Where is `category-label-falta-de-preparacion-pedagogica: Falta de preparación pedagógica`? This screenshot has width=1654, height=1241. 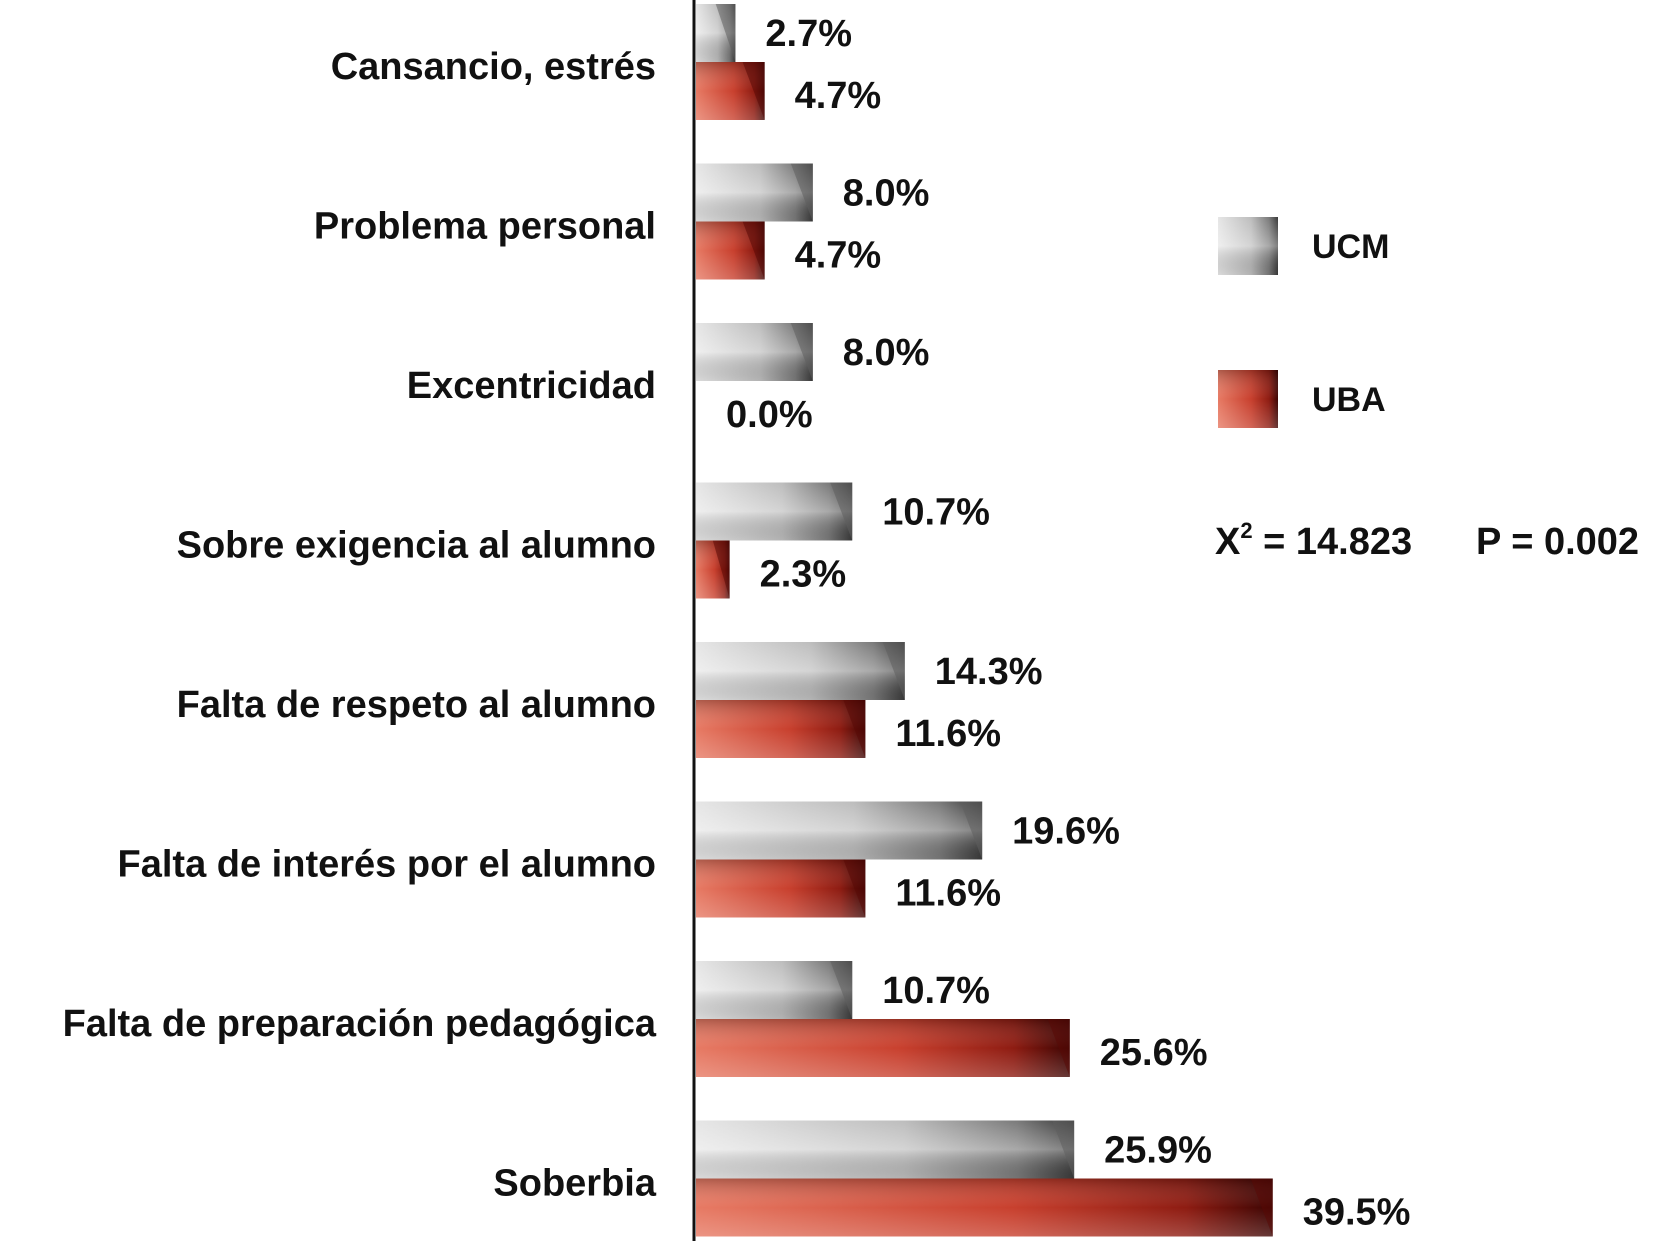 category-label-falta-de-preparacion-pedagogica: Falta de preparación pedagógica is located at coordinates (360, 1024).